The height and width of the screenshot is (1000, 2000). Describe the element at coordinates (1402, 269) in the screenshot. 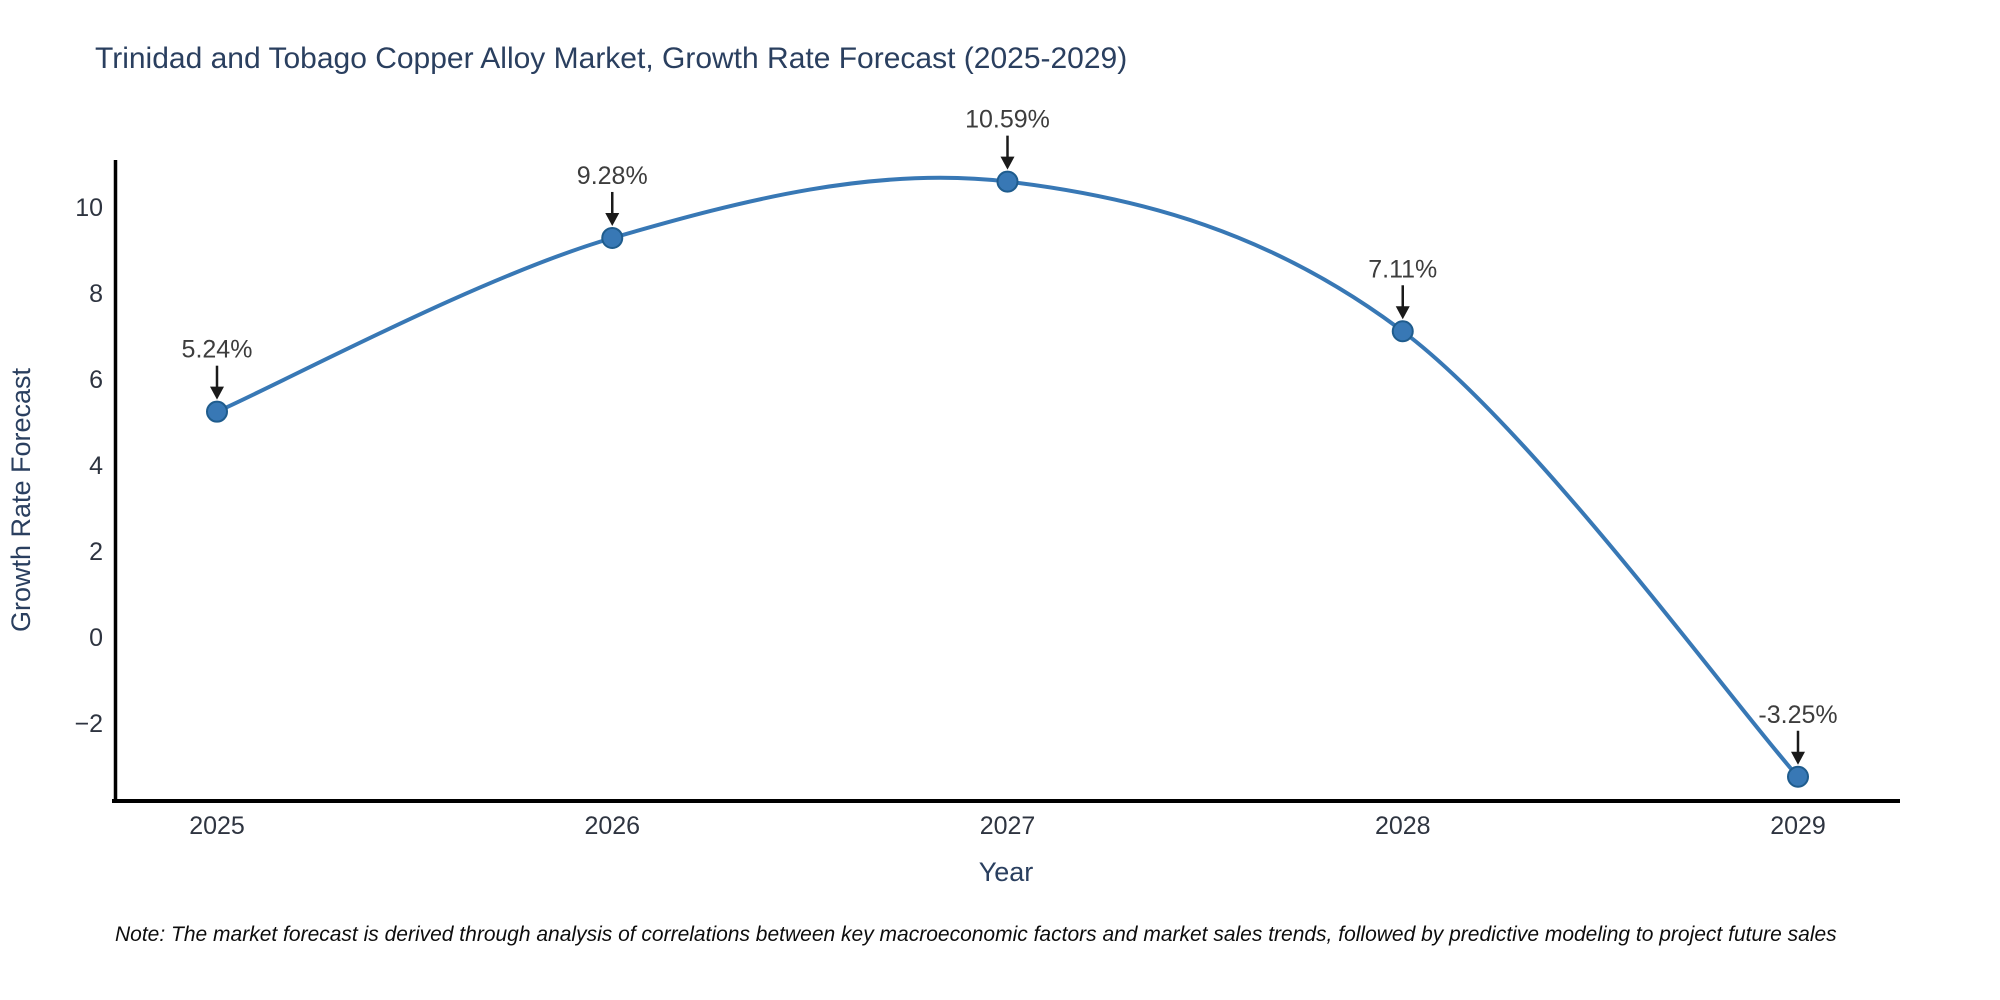

I see `point-value-label: 7.11%` at that location.